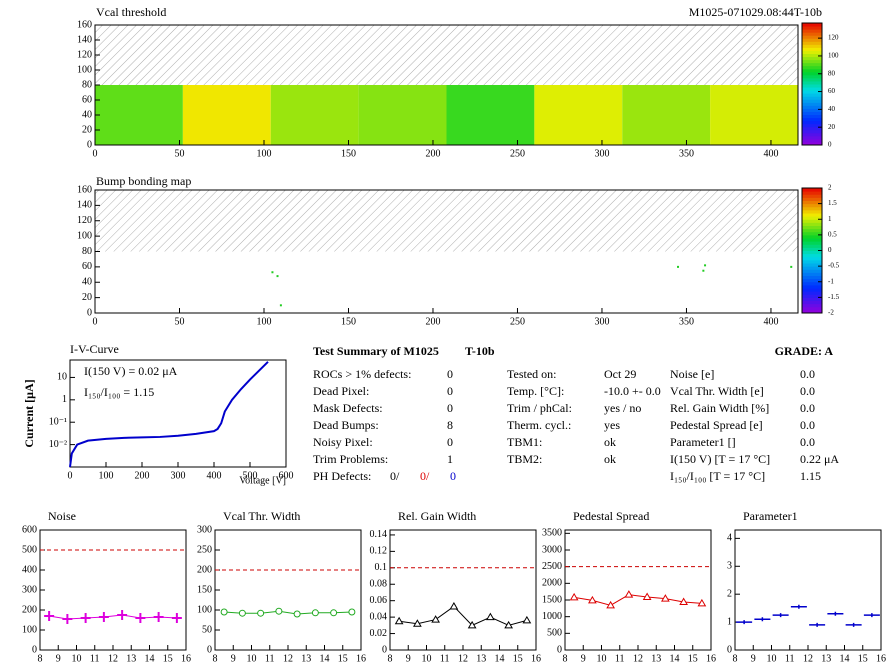  I want to click on annotation: I₁₅₀/I₁₀₀ = 1.15, so click(119, 392).